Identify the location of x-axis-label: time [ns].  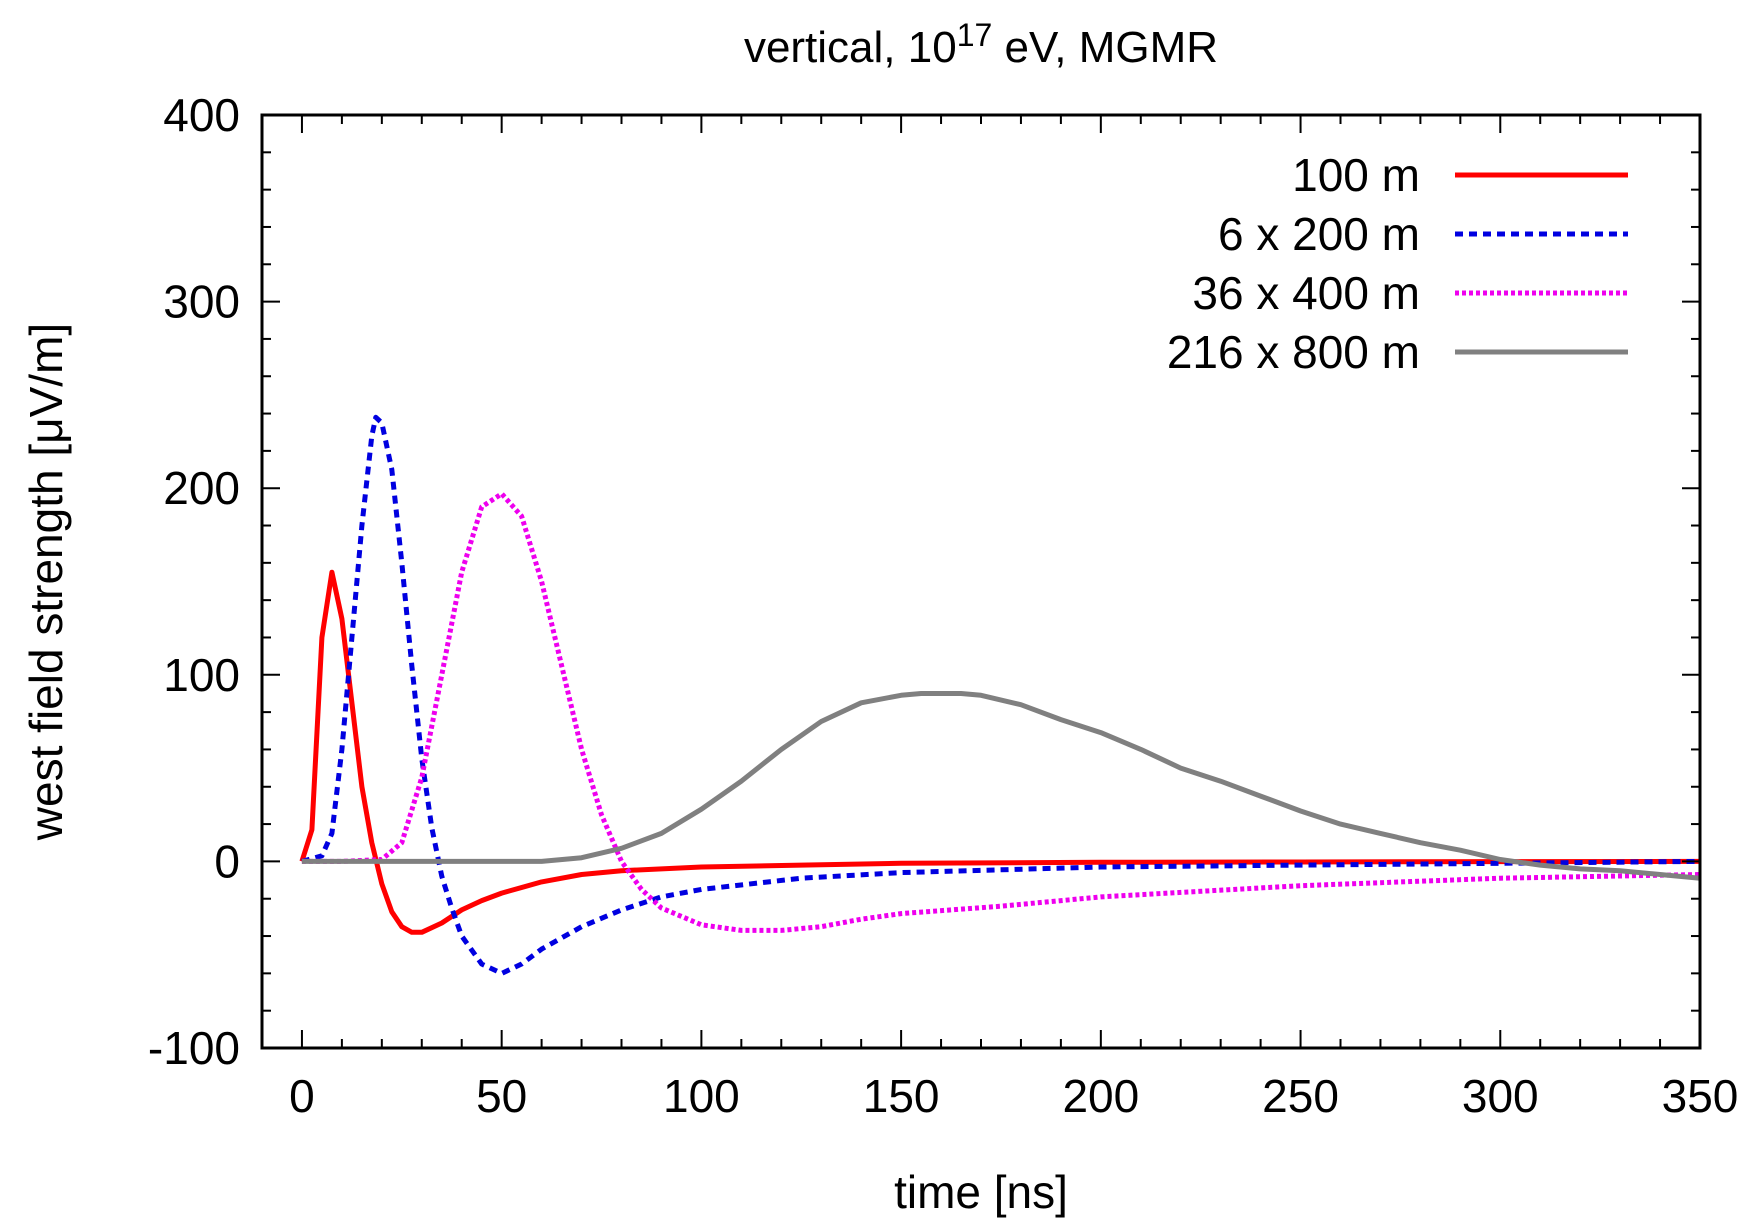
(981, 1192).